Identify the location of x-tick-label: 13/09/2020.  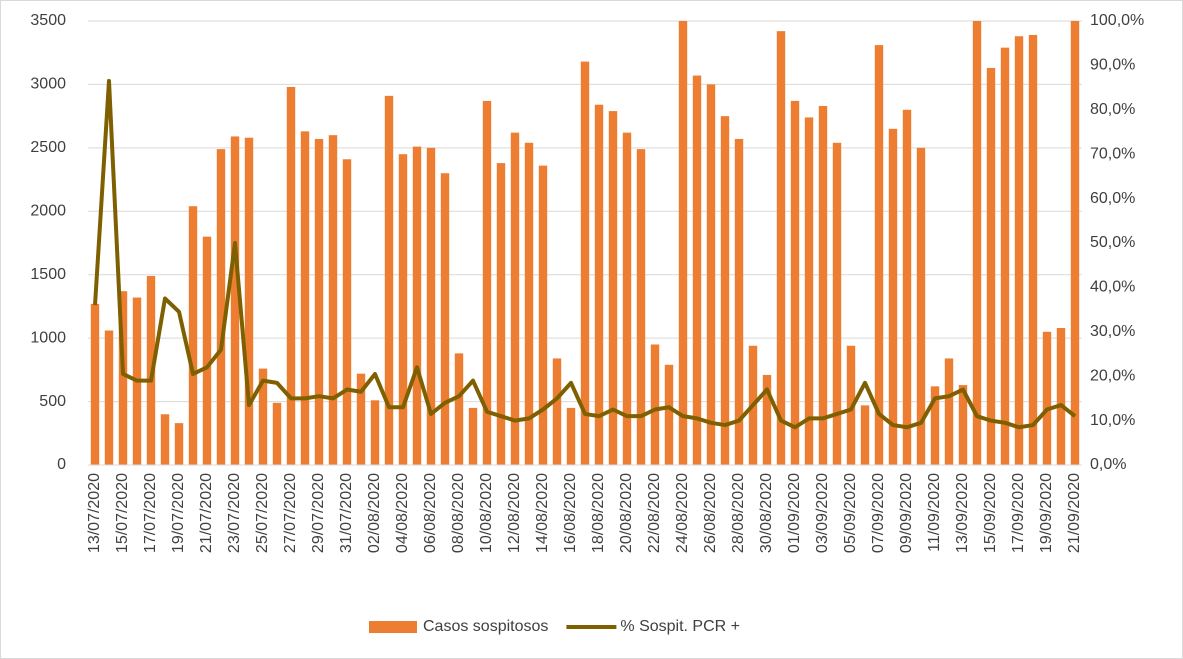
(962, 513).